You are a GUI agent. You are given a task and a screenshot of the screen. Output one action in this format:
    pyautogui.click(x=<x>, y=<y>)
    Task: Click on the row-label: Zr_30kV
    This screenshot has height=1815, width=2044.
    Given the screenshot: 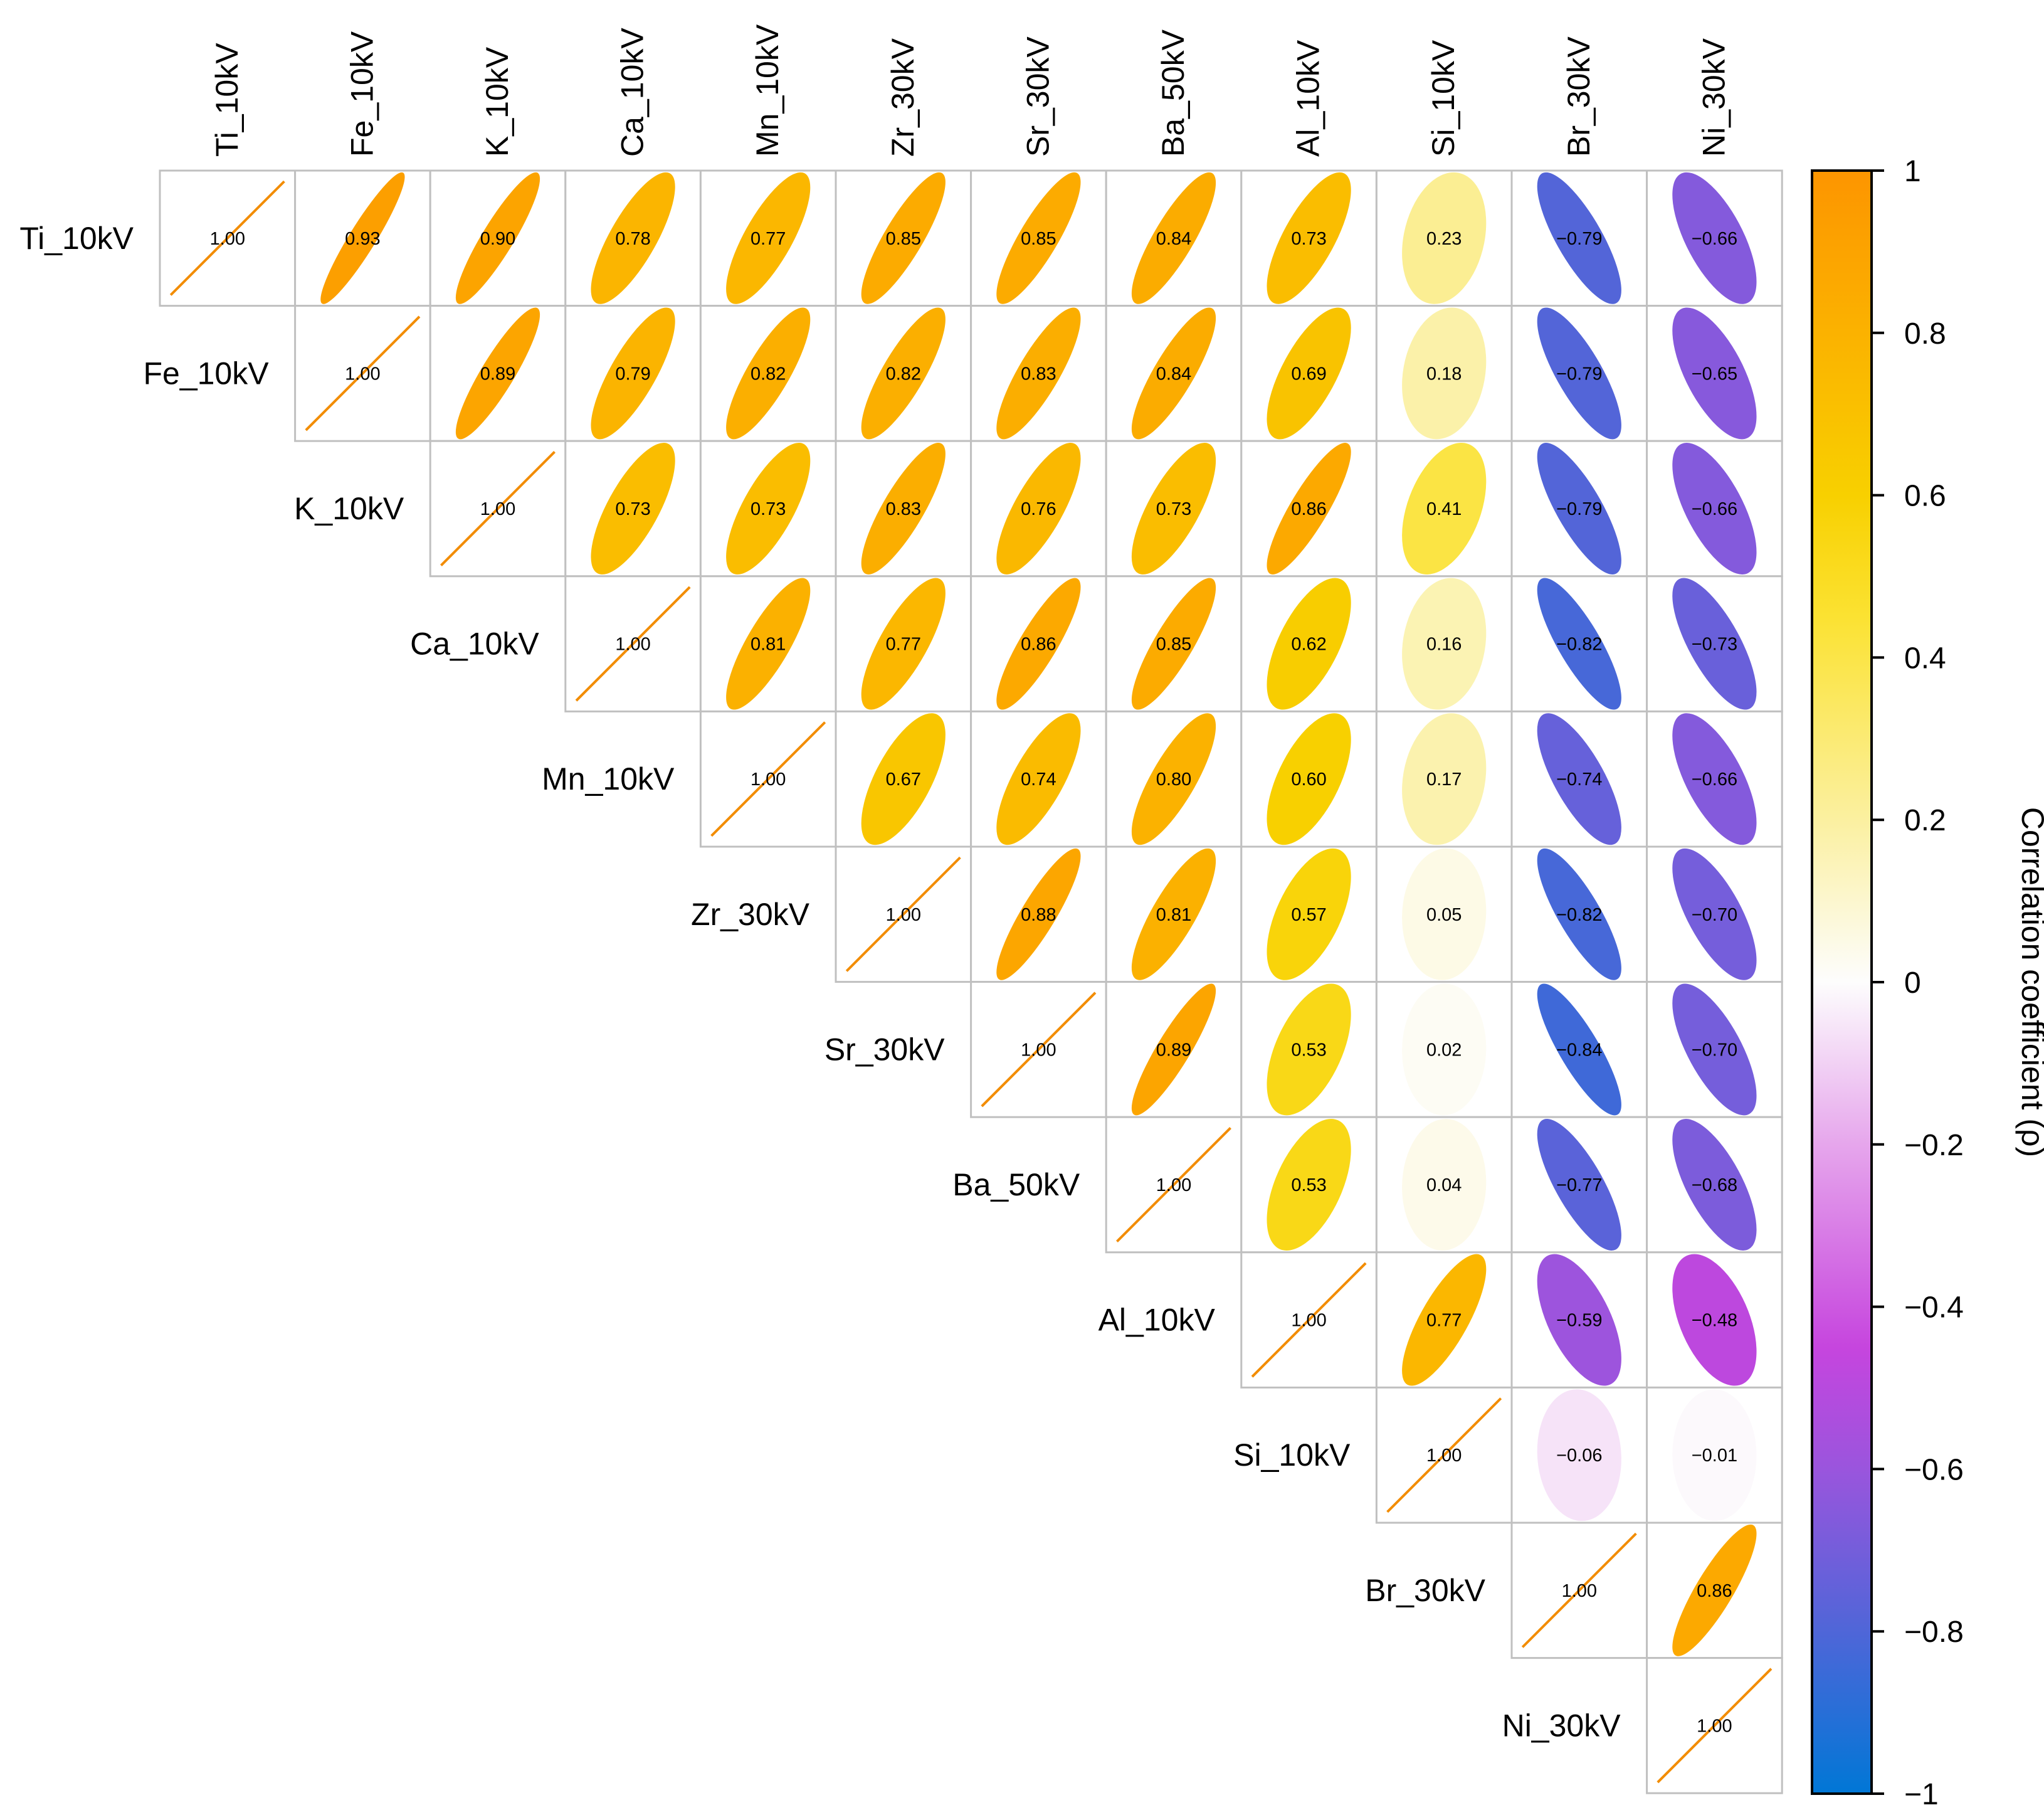 What is the action you would take?
    pyautogui.click(x=751, y=915)
    